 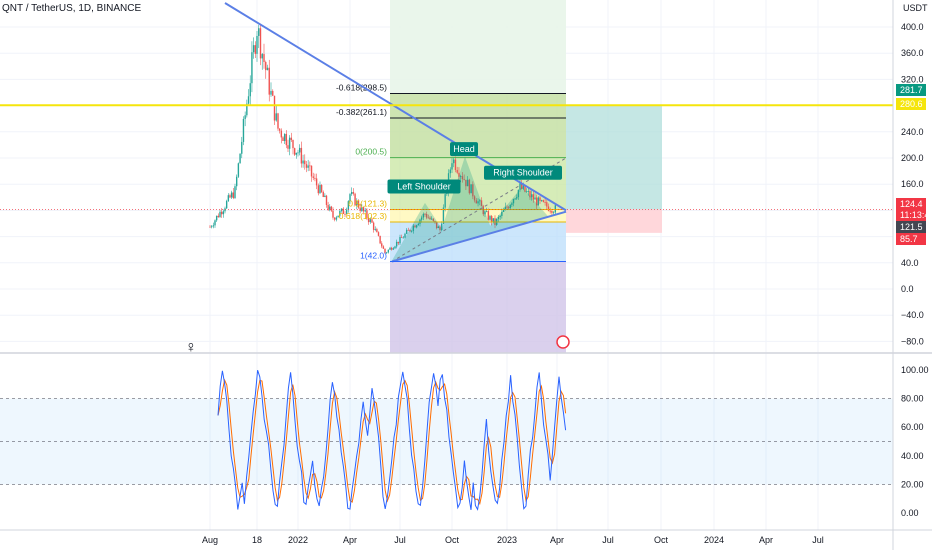 What do you see at coordinates (912, 427) in the screenshot?
I see `osc-tick-2: 60.00` at bounding box center [912, 427].